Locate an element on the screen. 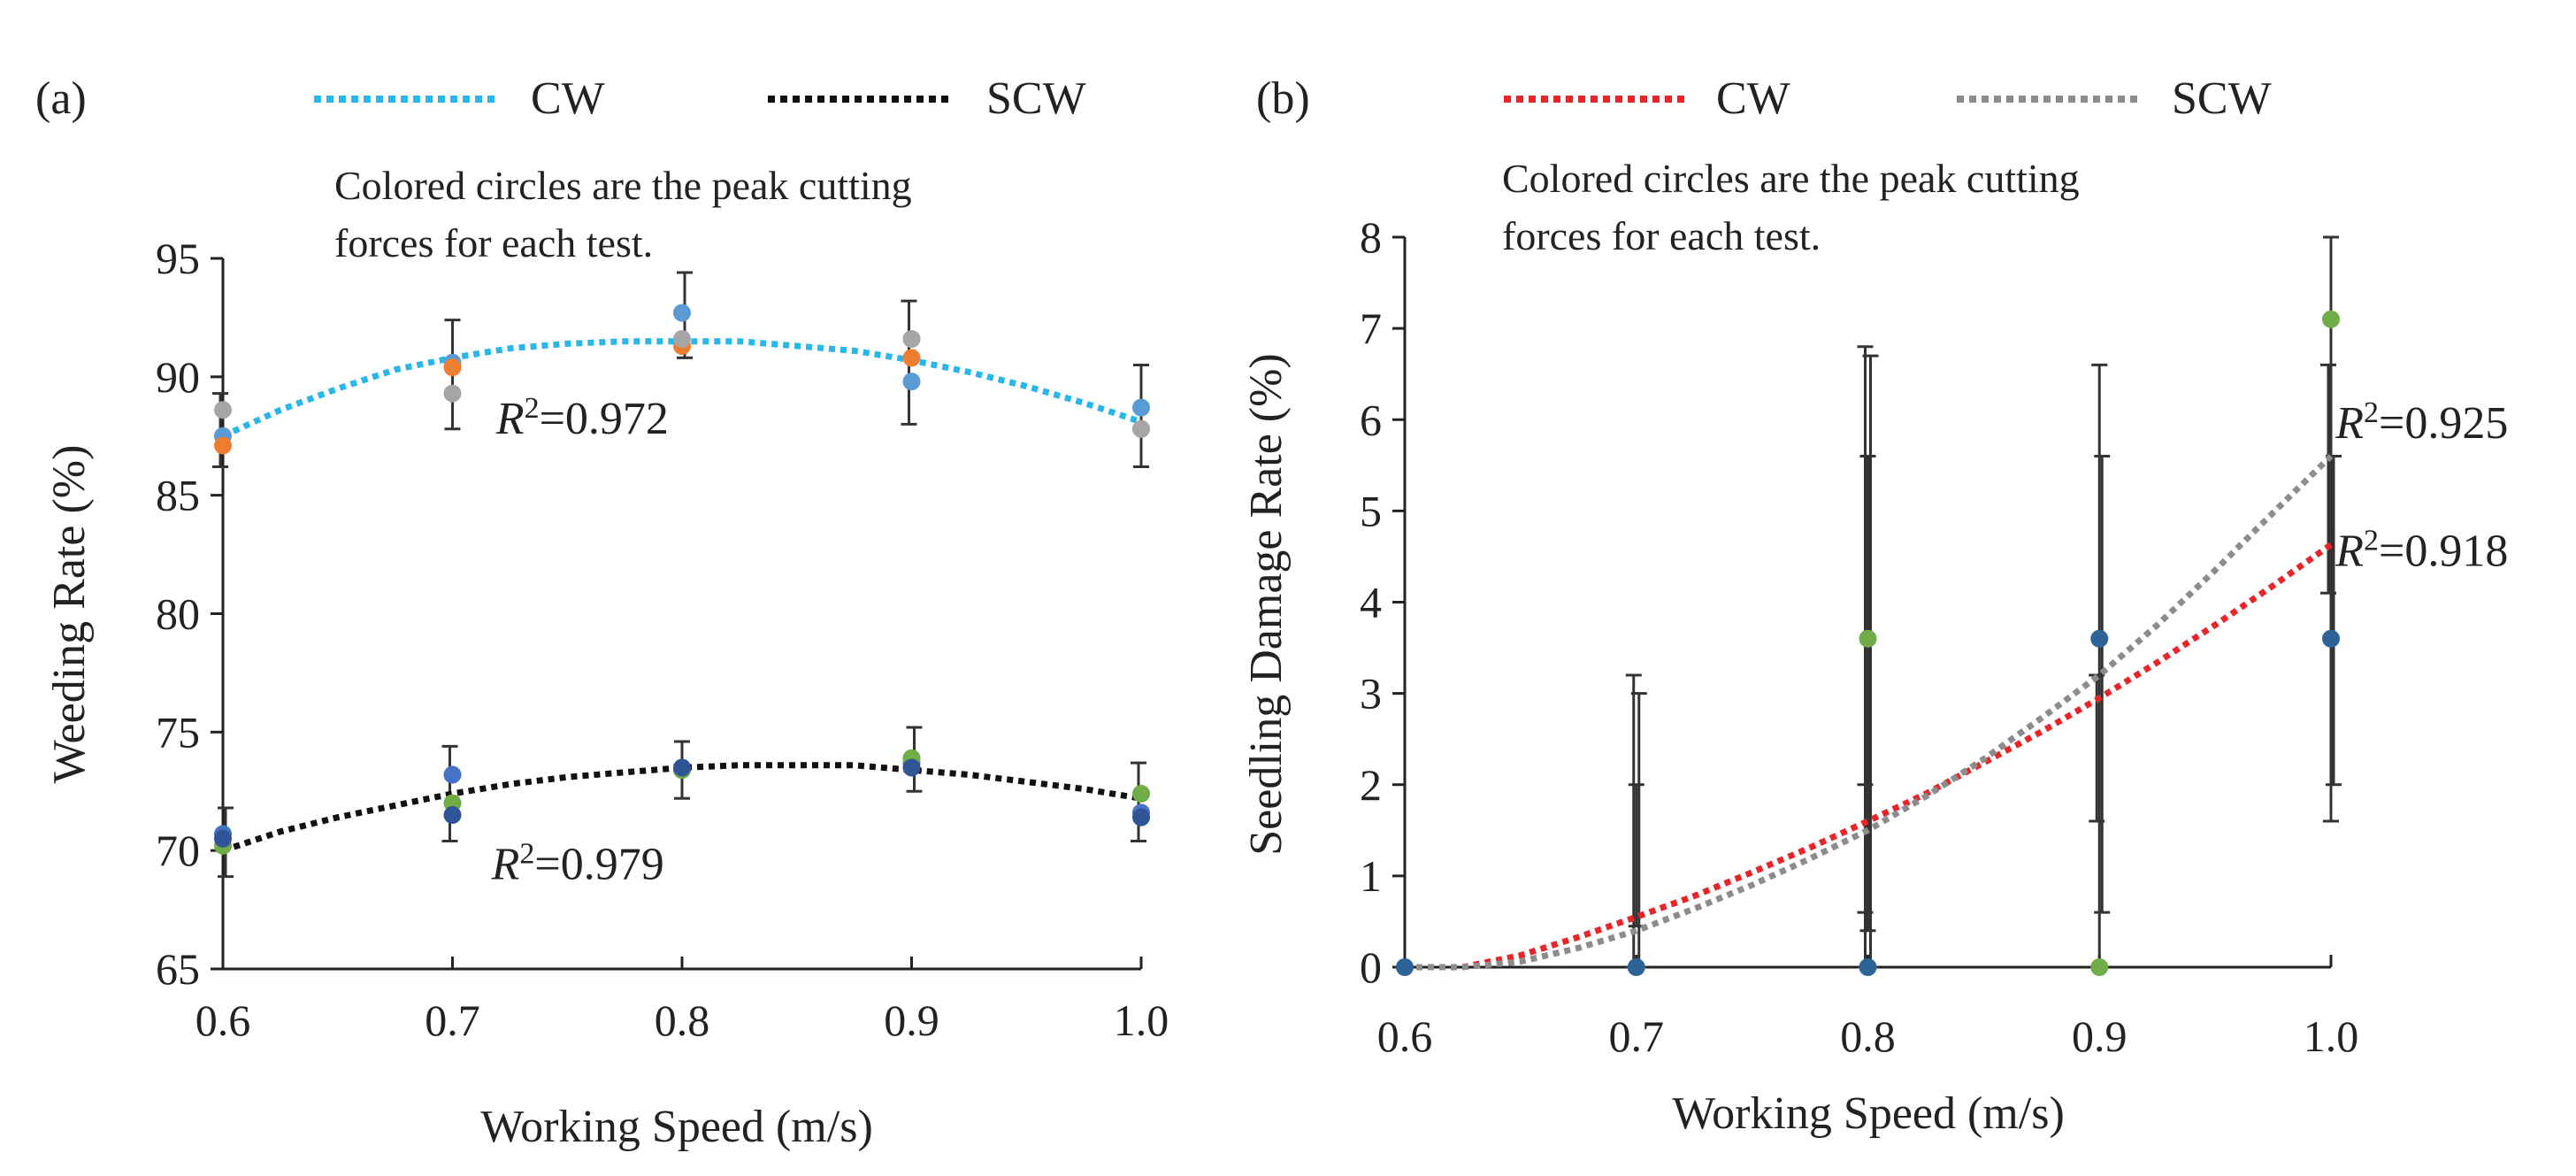  panel-b-label: (b) is located at coordinates (1283, 98).